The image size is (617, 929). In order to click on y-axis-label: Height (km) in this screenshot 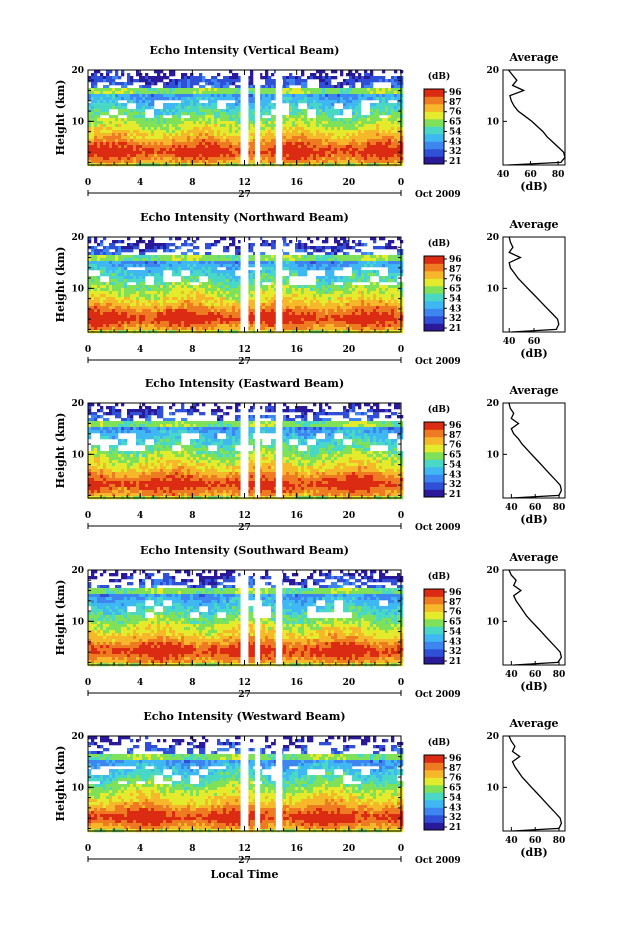, I will do `click(60, 618)`.